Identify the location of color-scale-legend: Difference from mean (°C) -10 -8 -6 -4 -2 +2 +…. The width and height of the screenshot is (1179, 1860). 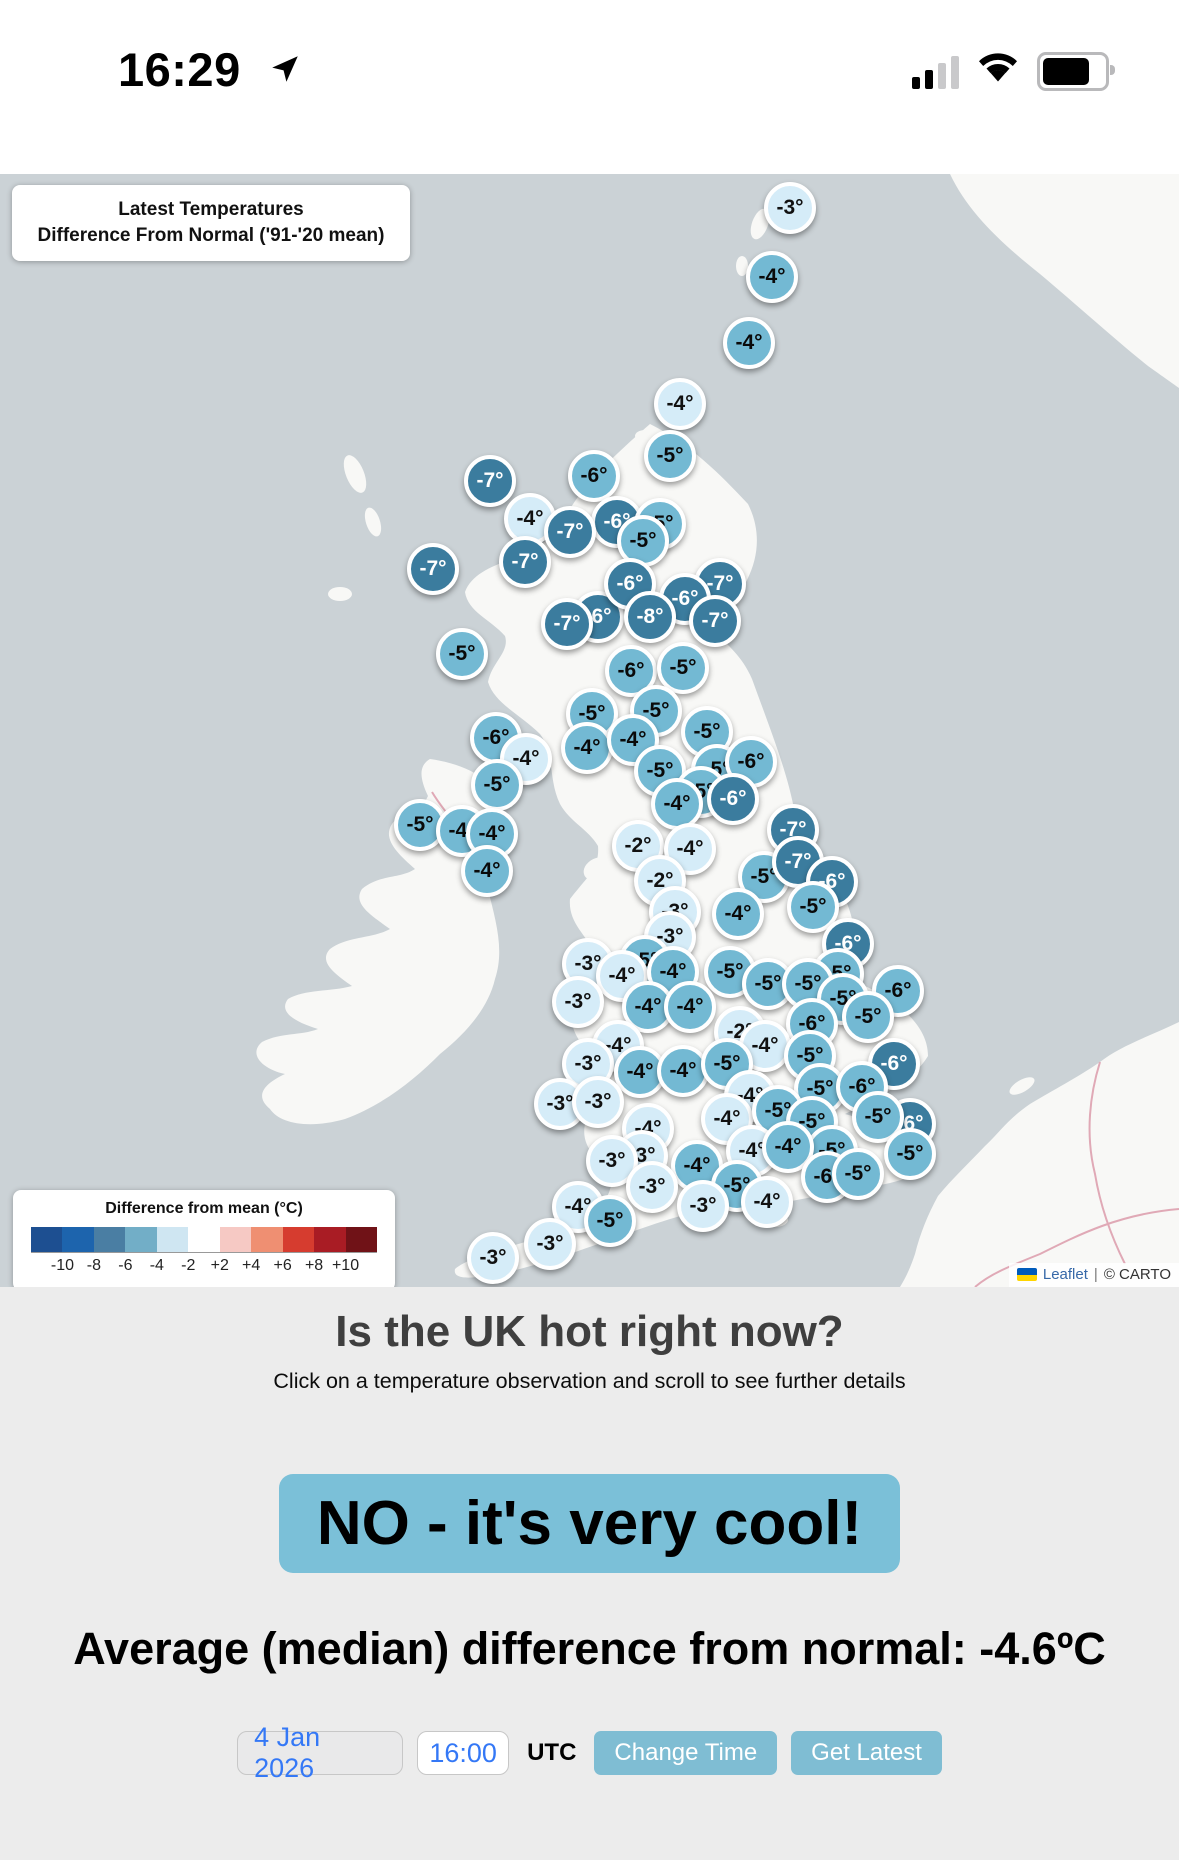
(204, 1238).